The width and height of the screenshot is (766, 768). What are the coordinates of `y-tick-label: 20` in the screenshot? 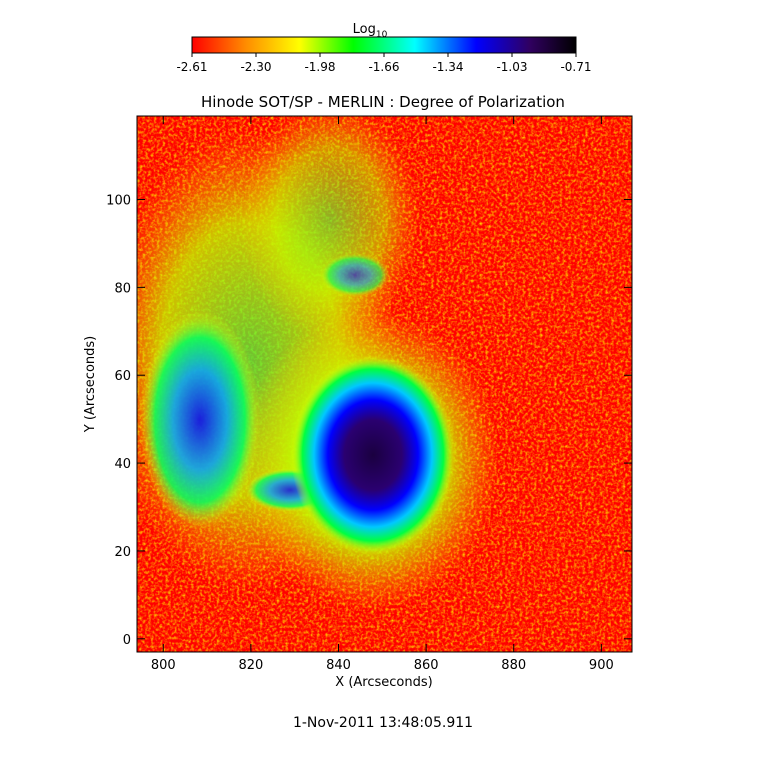 It's located at (122, 552).